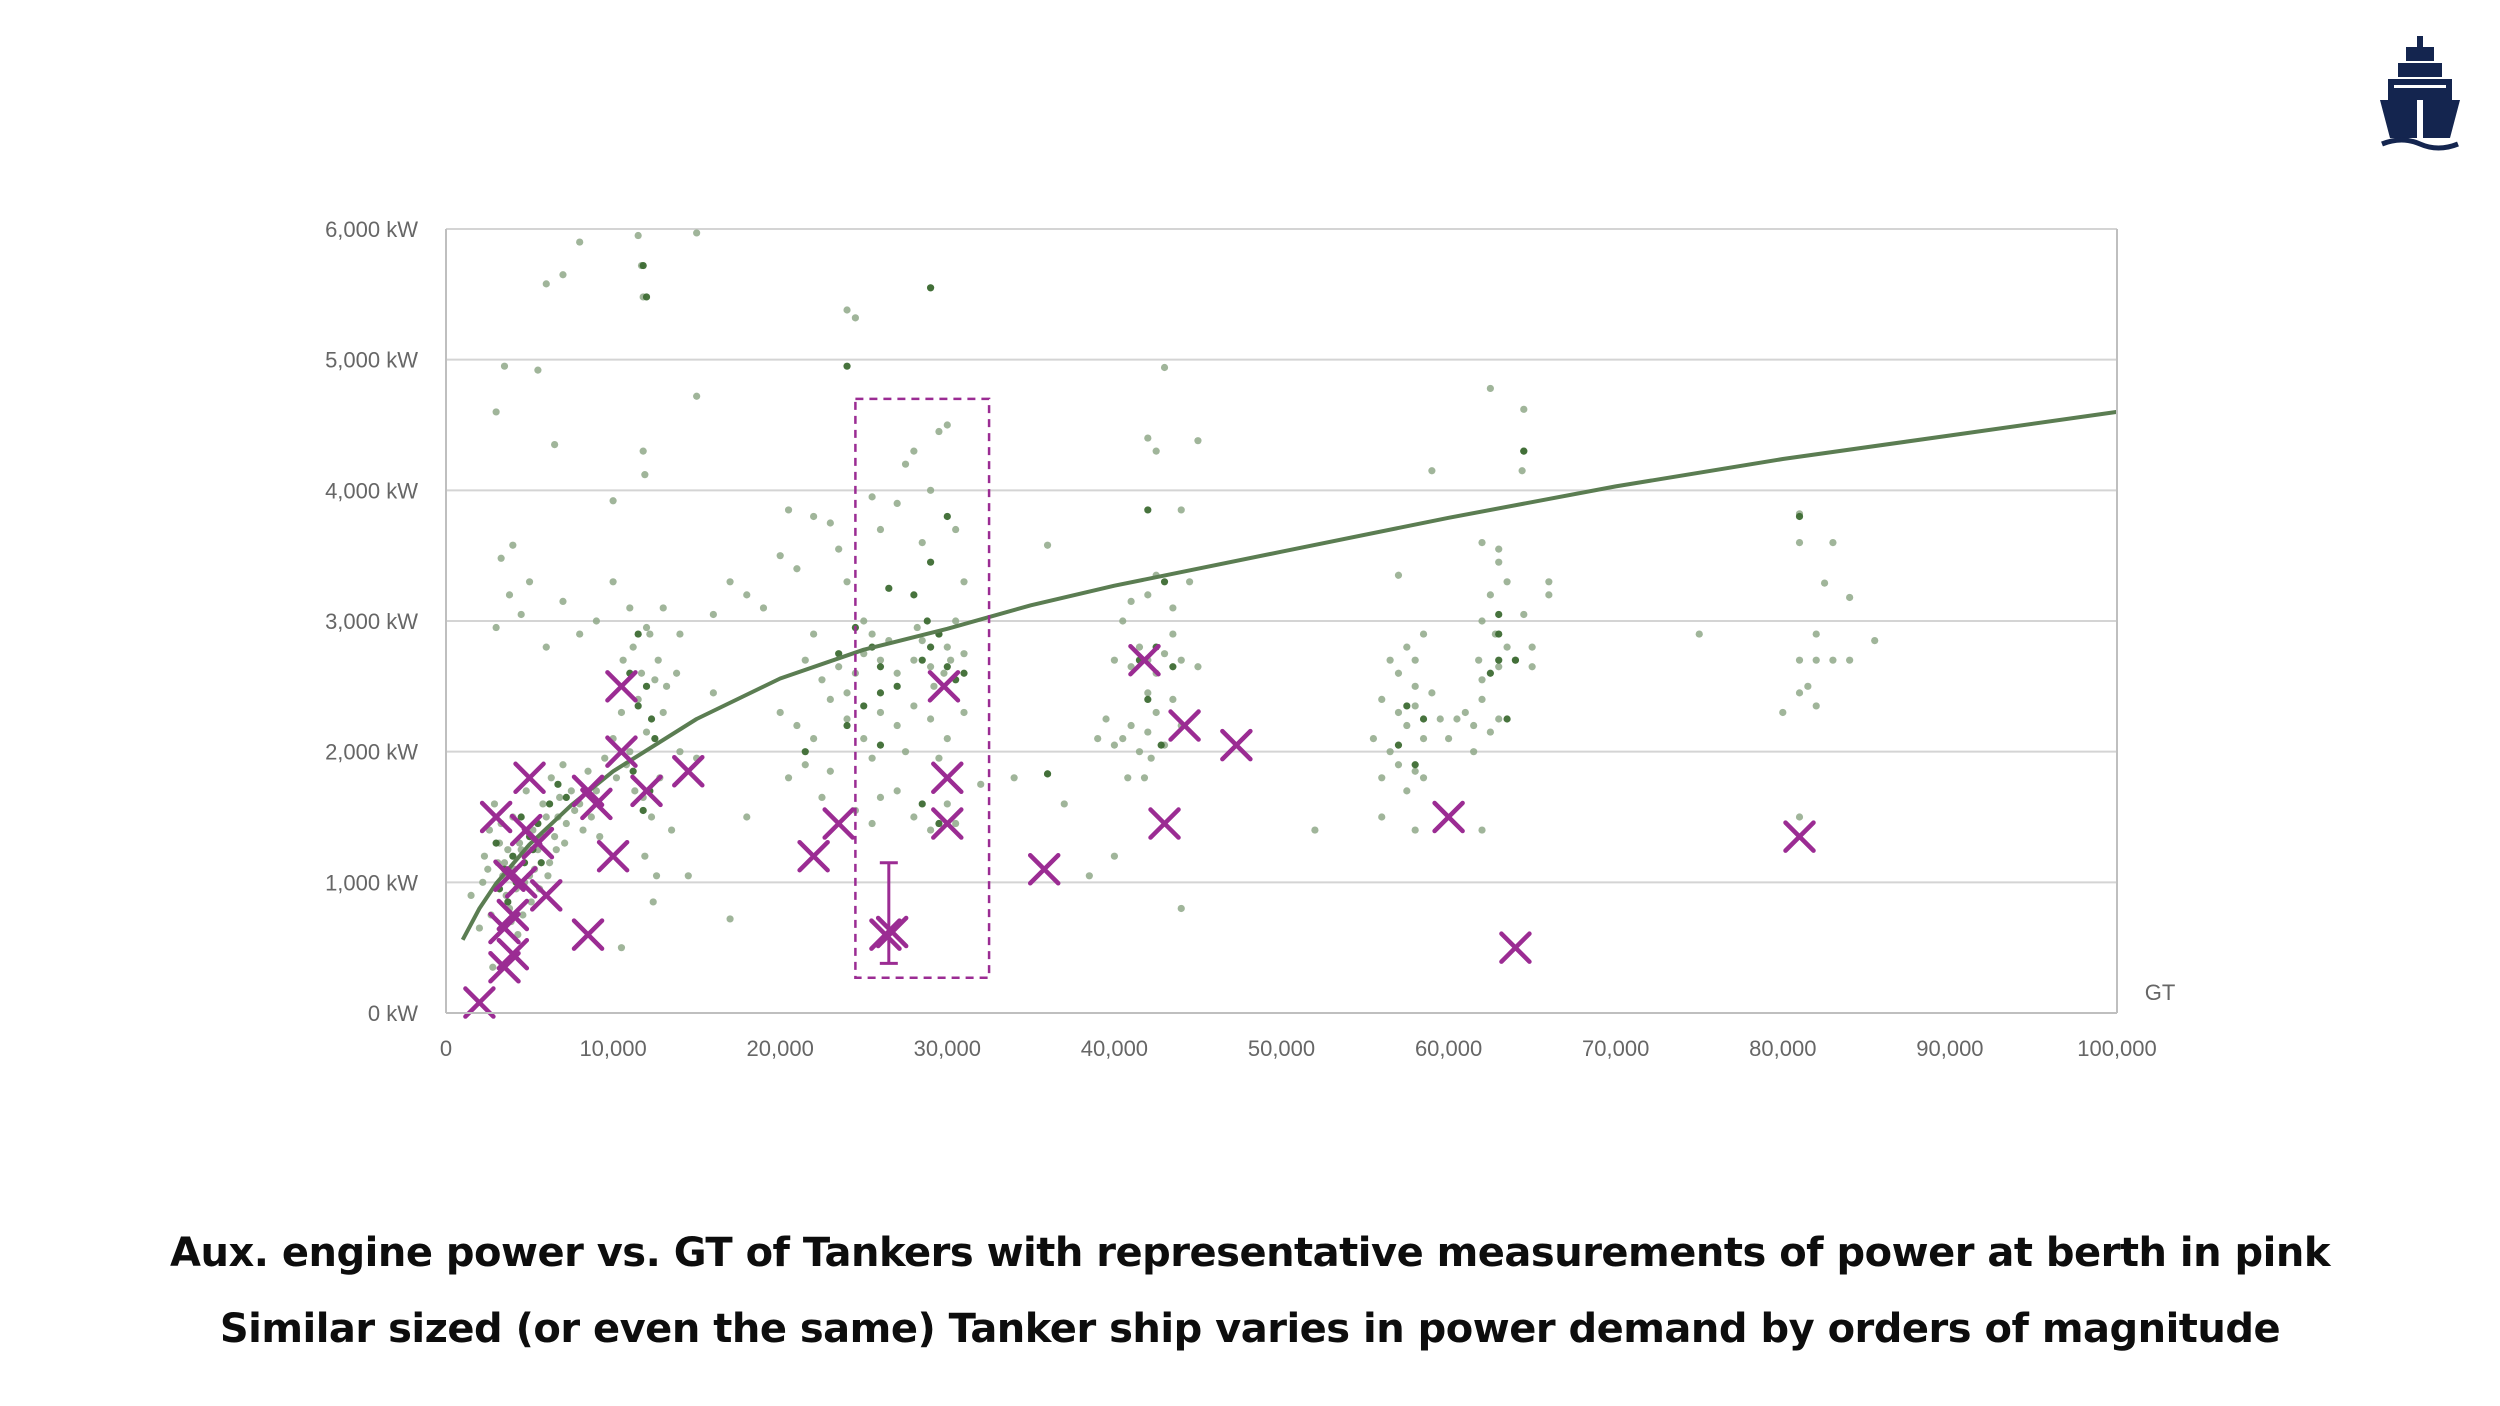 The width and height of the screenshot is (2500, 1406). Describe the element at coordinates (446, 1048) in the screenshot. I see `x-tick-label: 0` at that location.